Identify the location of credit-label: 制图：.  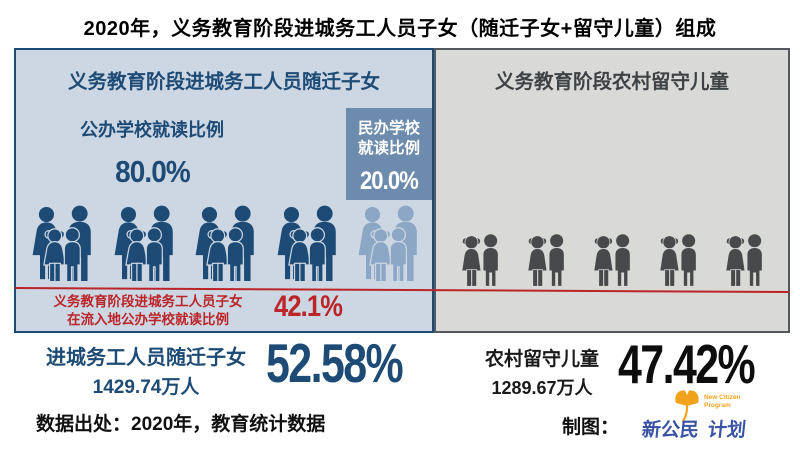
(591, 427).